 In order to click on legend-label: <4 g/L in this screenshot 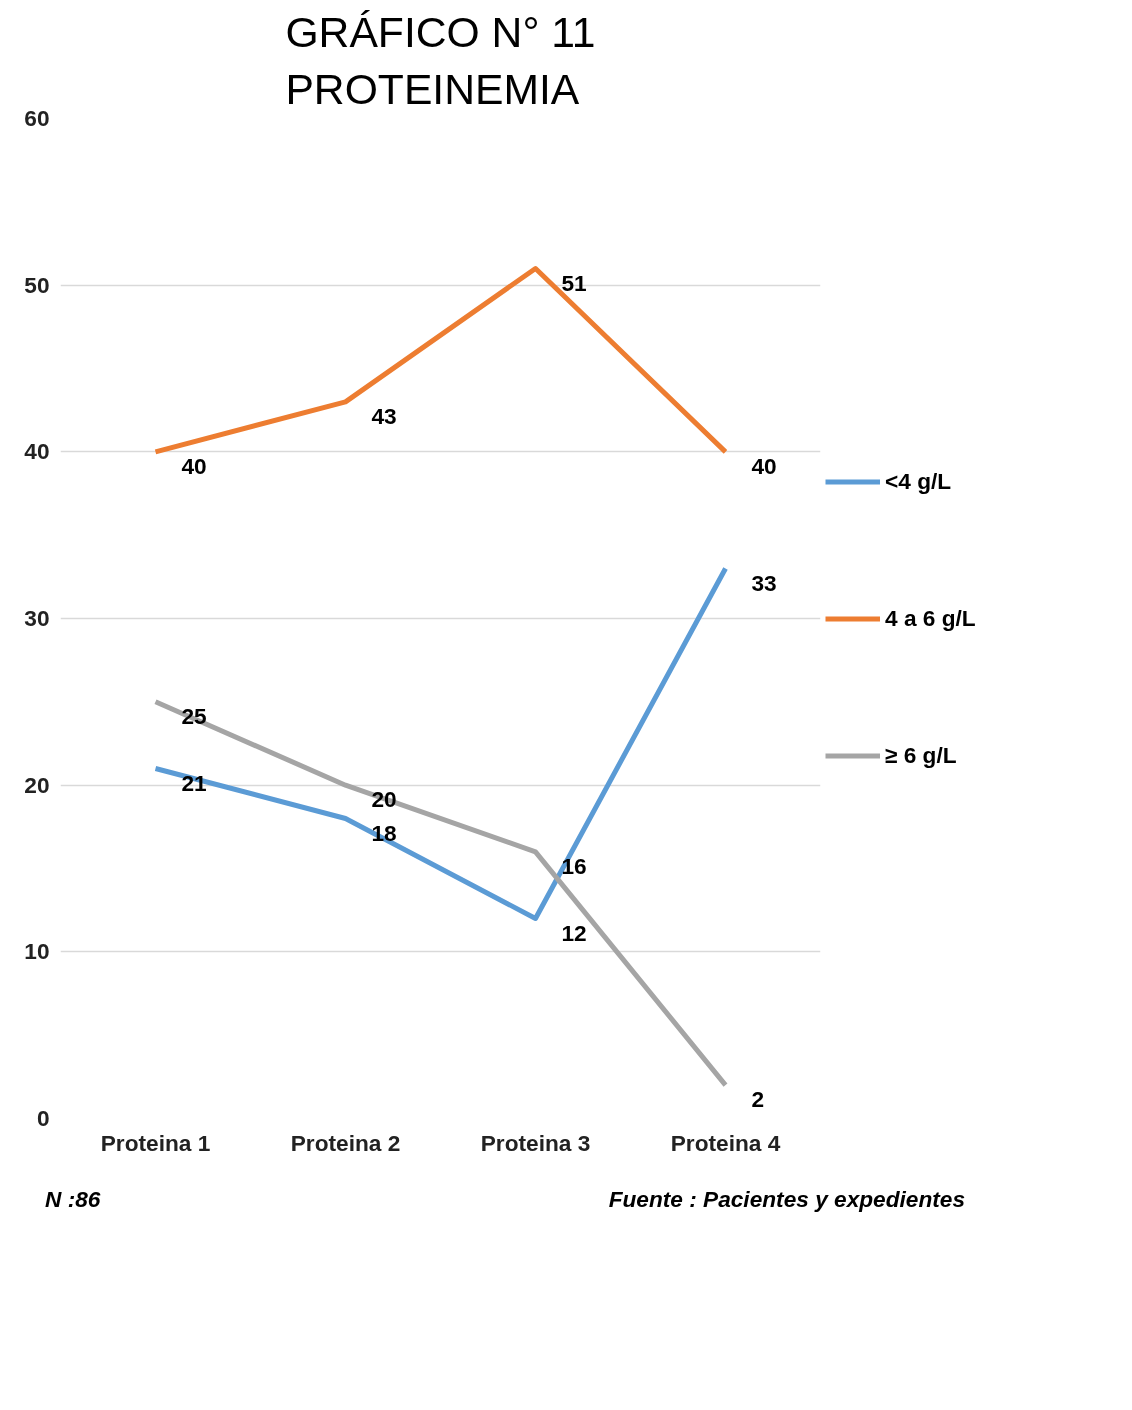, I will do `click(918, 481)`.